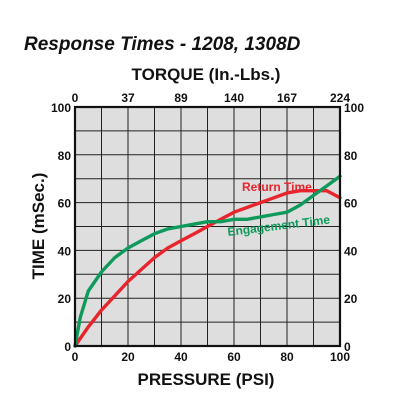 The image size is (400, 405). What do you see at coordinates (234, 98) in the screenshot?
I see `top-tick-label: 140` at bounding box center [234, 98].